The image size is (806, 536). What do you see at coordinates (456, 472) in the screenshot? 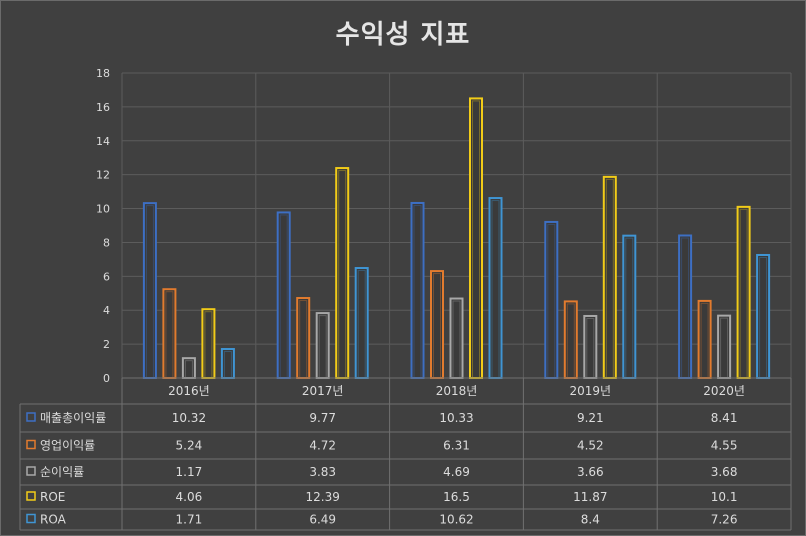
I see `table-cell: 4.69` at bounding box center [456, 472].